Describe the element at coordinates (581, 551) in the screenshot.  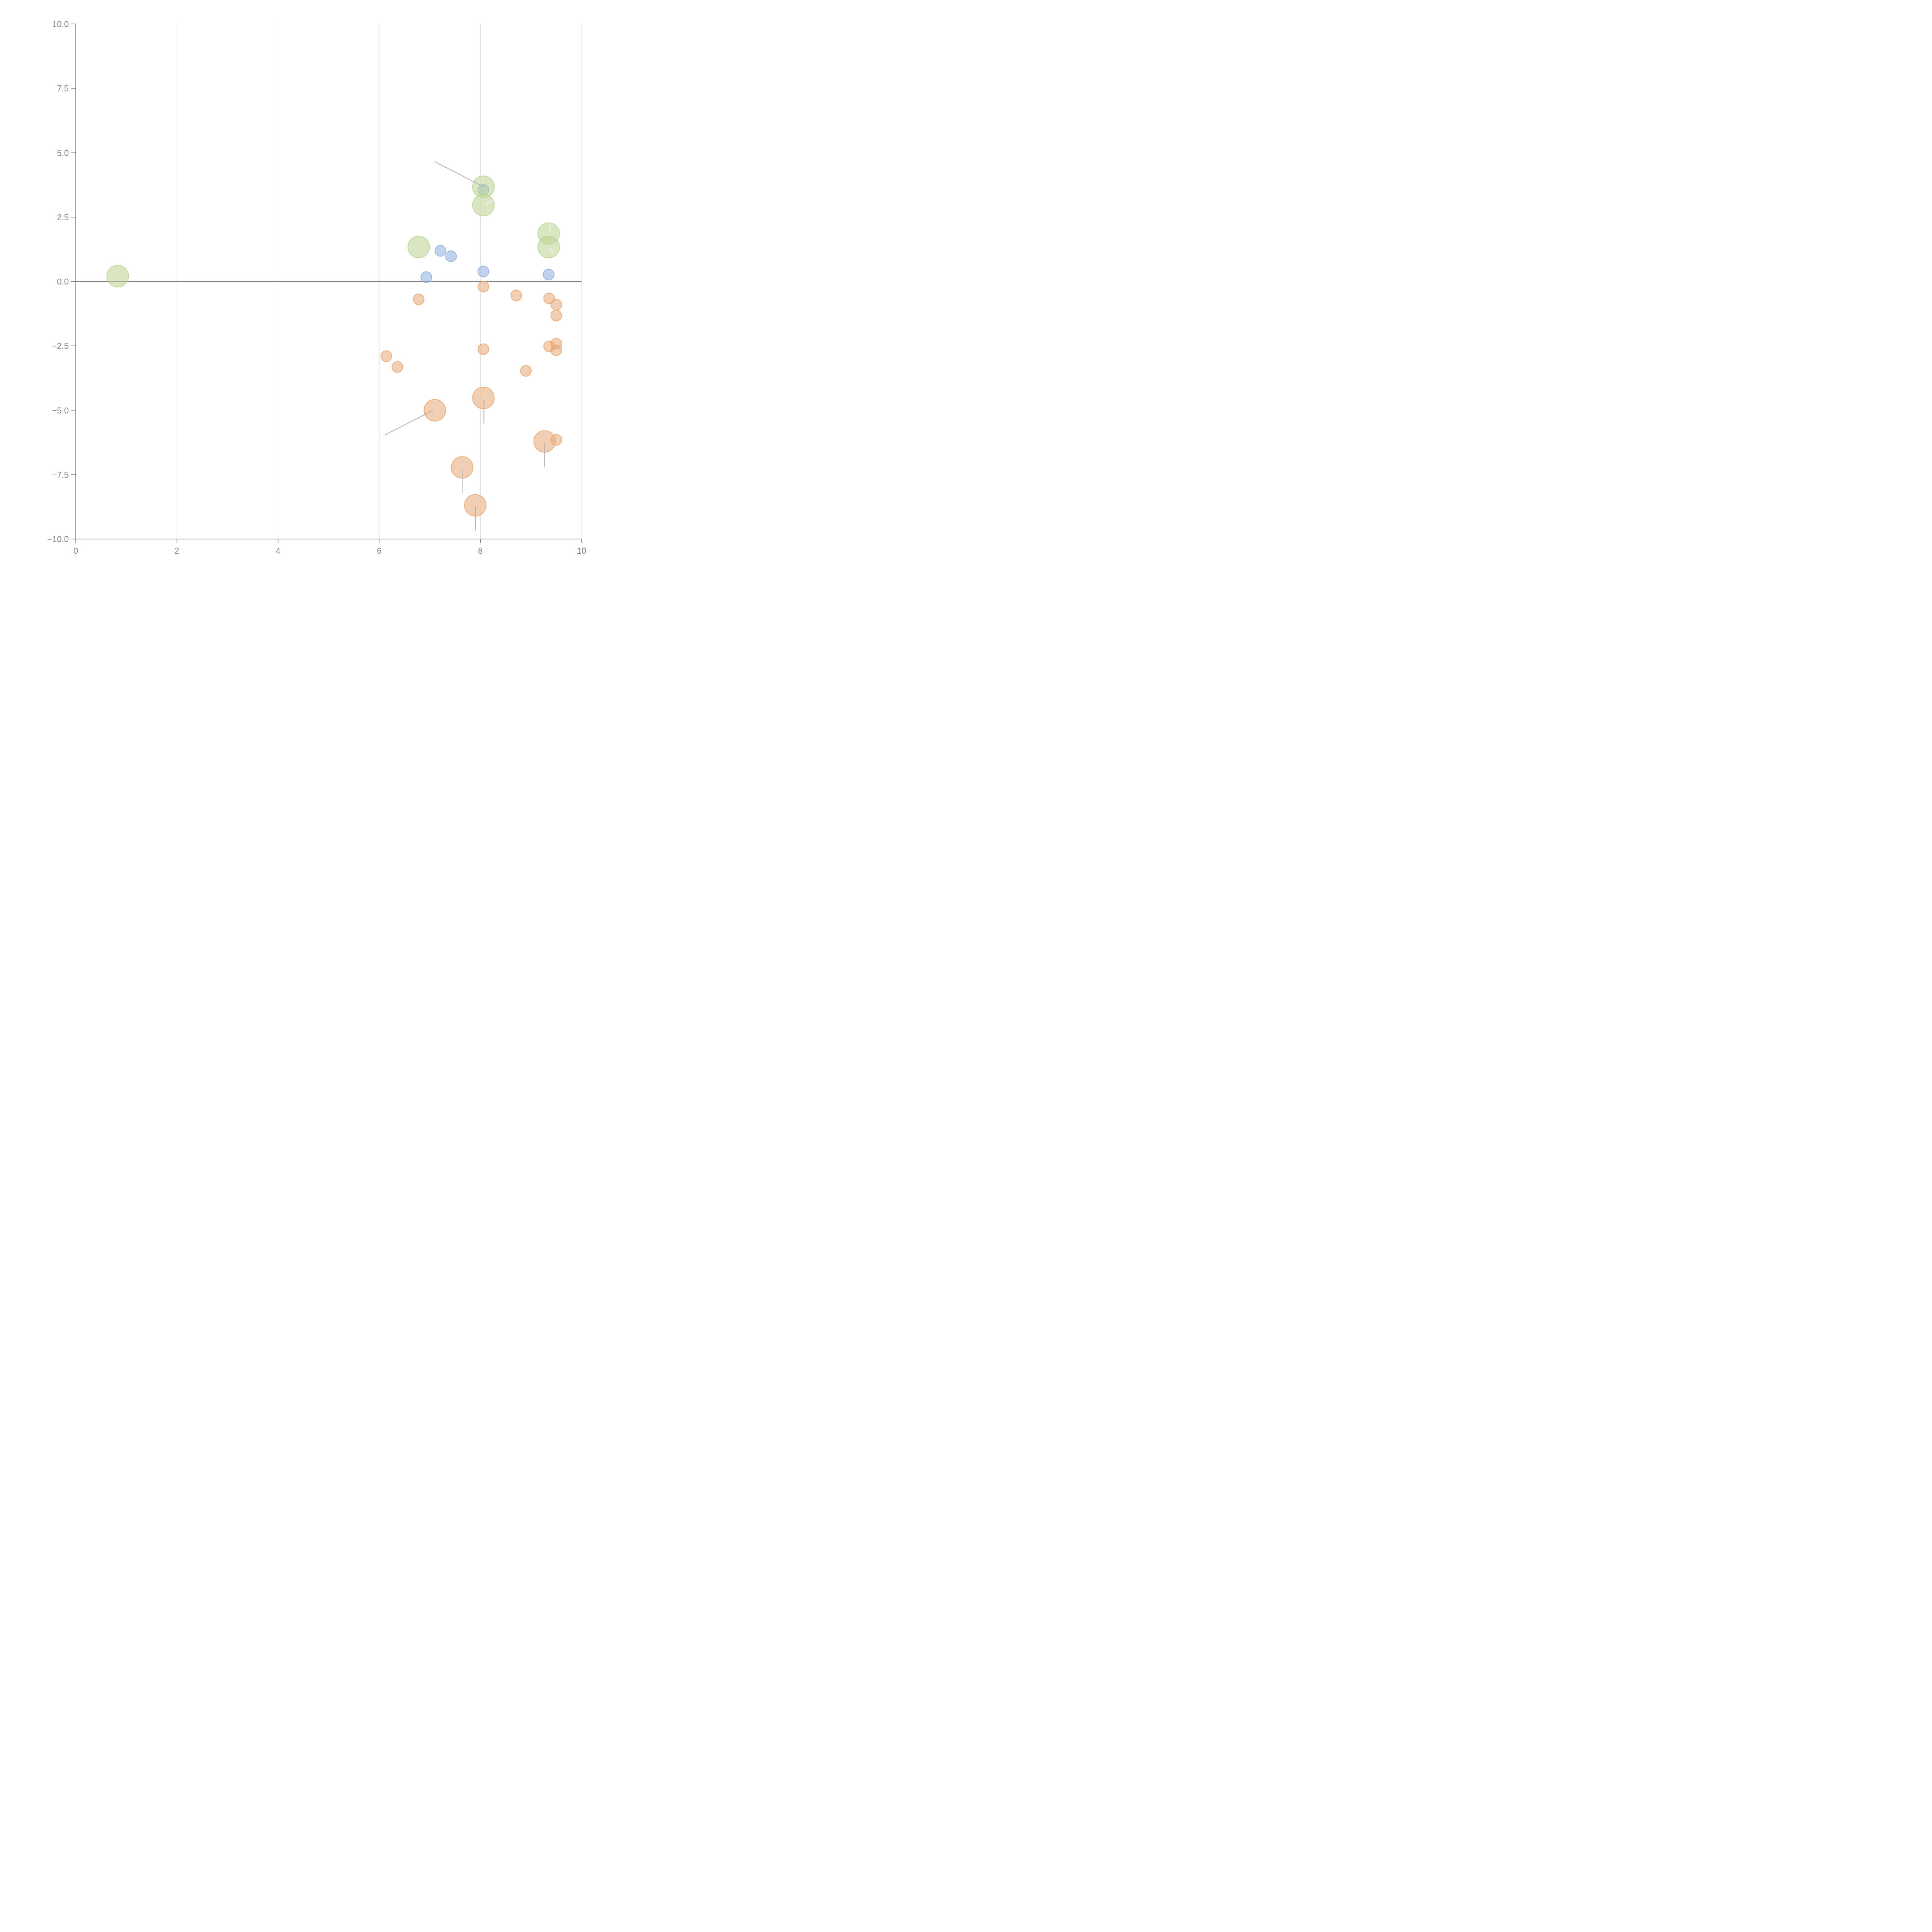
I see `x-tick-label: 10` at that location.